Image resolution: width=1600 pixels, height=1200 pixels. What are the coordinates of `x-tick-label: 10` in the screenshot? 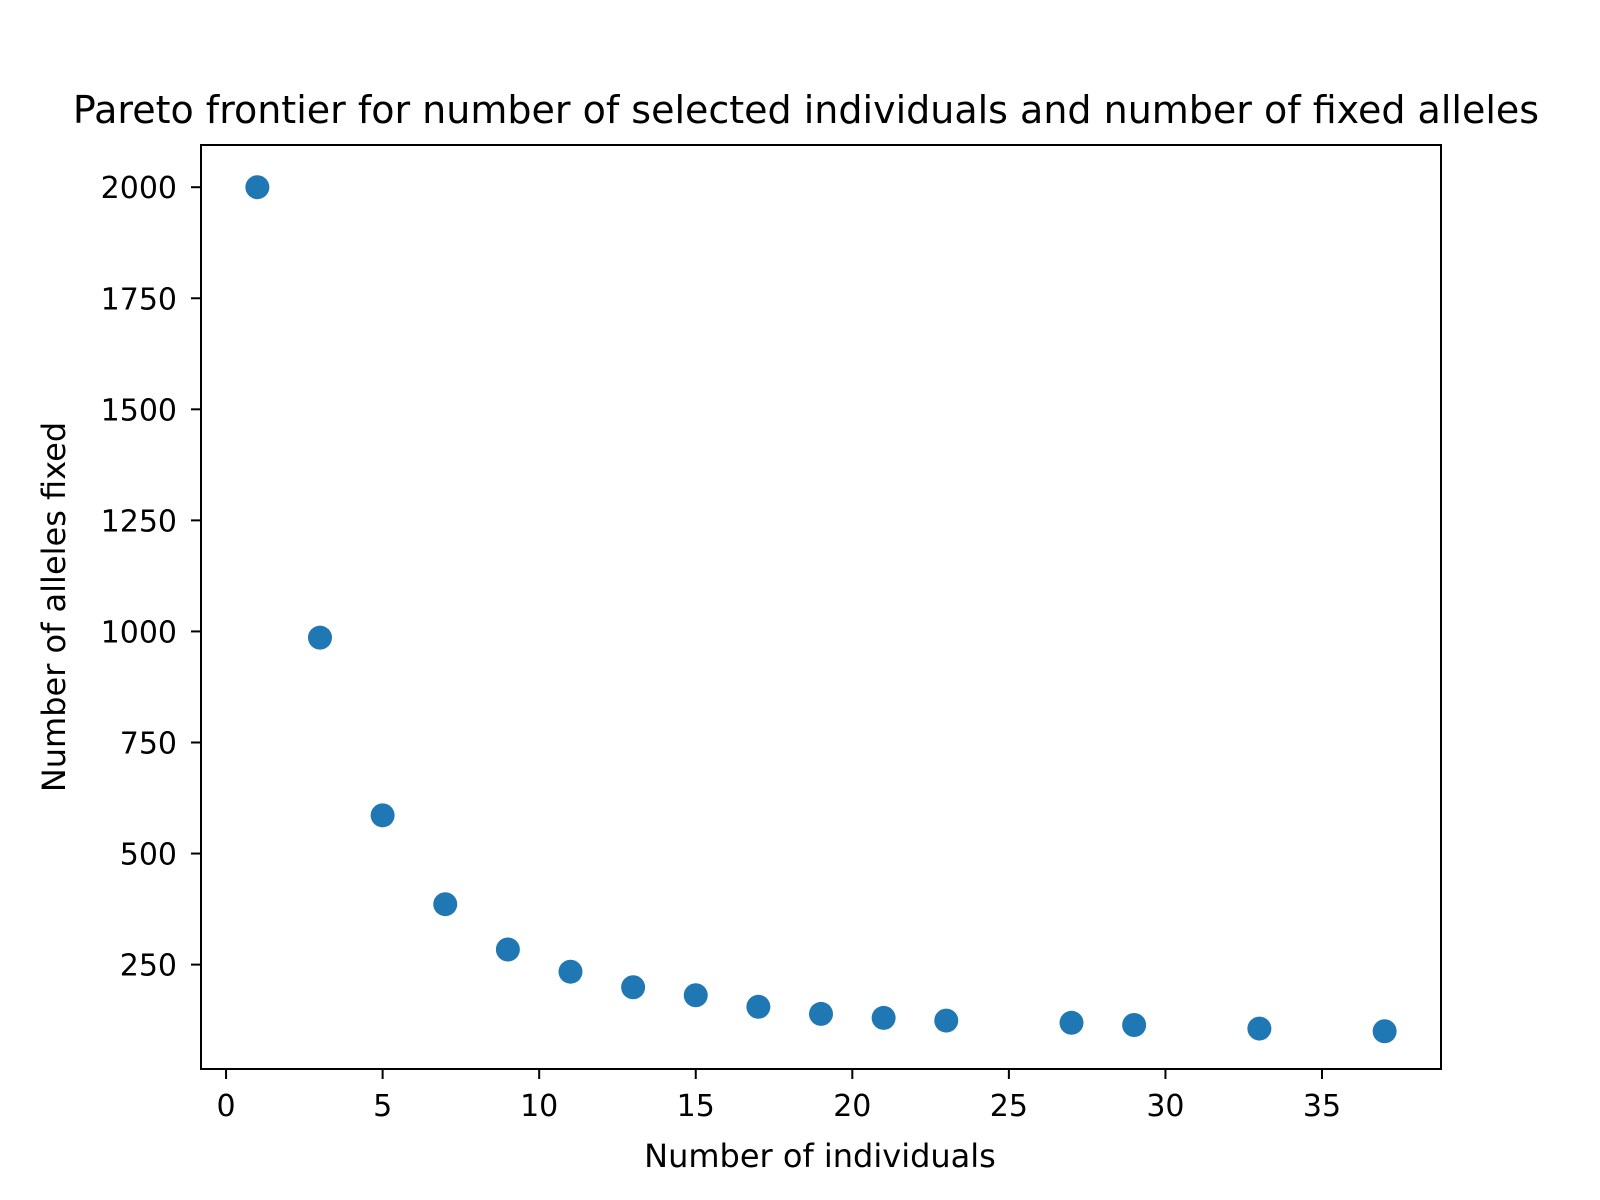 It's located at (539, 1106).